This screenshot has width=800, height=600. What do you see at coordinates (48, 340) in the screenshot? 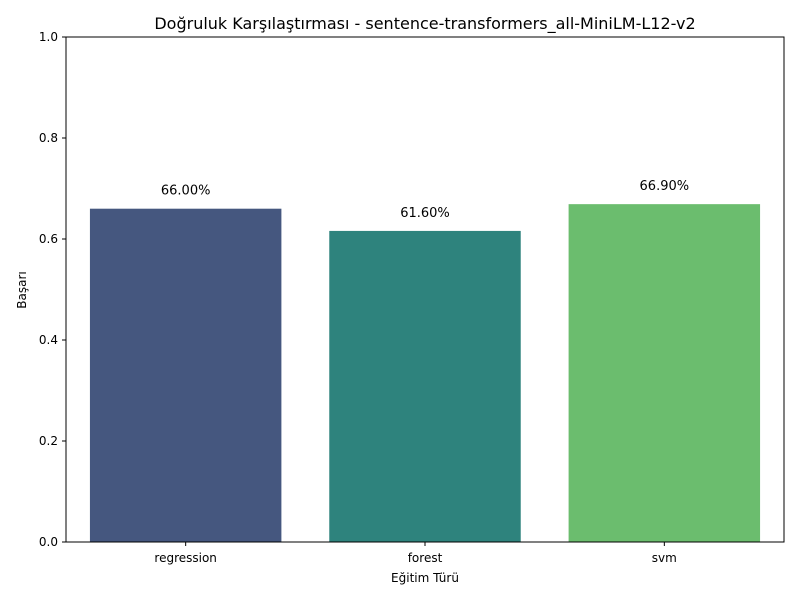
I see `y-tick-label: 0.4` at bounding box center [48, 340].